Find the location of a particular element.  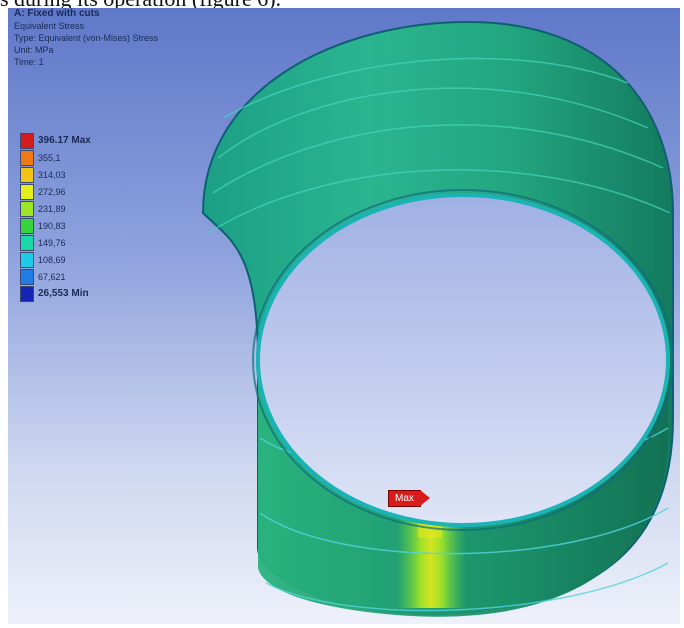

max-probe-pointer is located at coordinates (425, 498).